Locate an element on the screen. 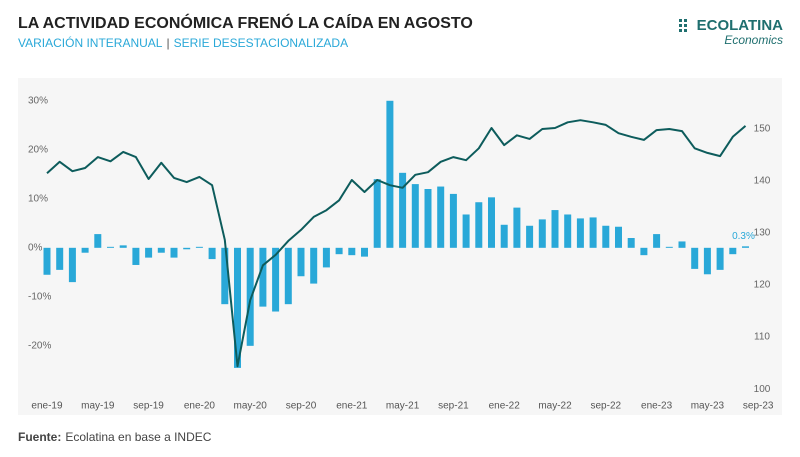 Image resolution: width=800 pixels, height=457 pixels. y-tick-label: -10% is located at coordinates (39, 296).